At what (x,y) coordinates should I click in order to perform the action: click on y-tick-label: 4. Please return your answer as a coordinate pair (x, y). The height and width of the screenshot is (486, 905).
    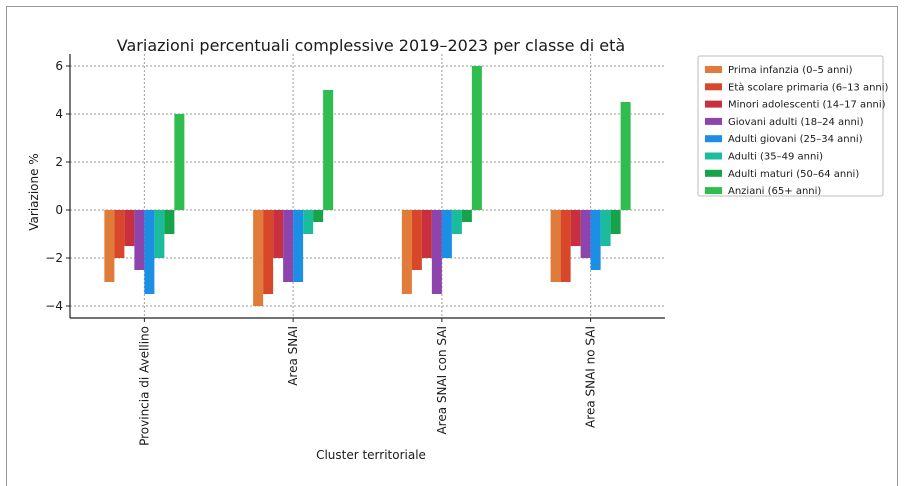
    Looking at the image, I should click on (59, 114).